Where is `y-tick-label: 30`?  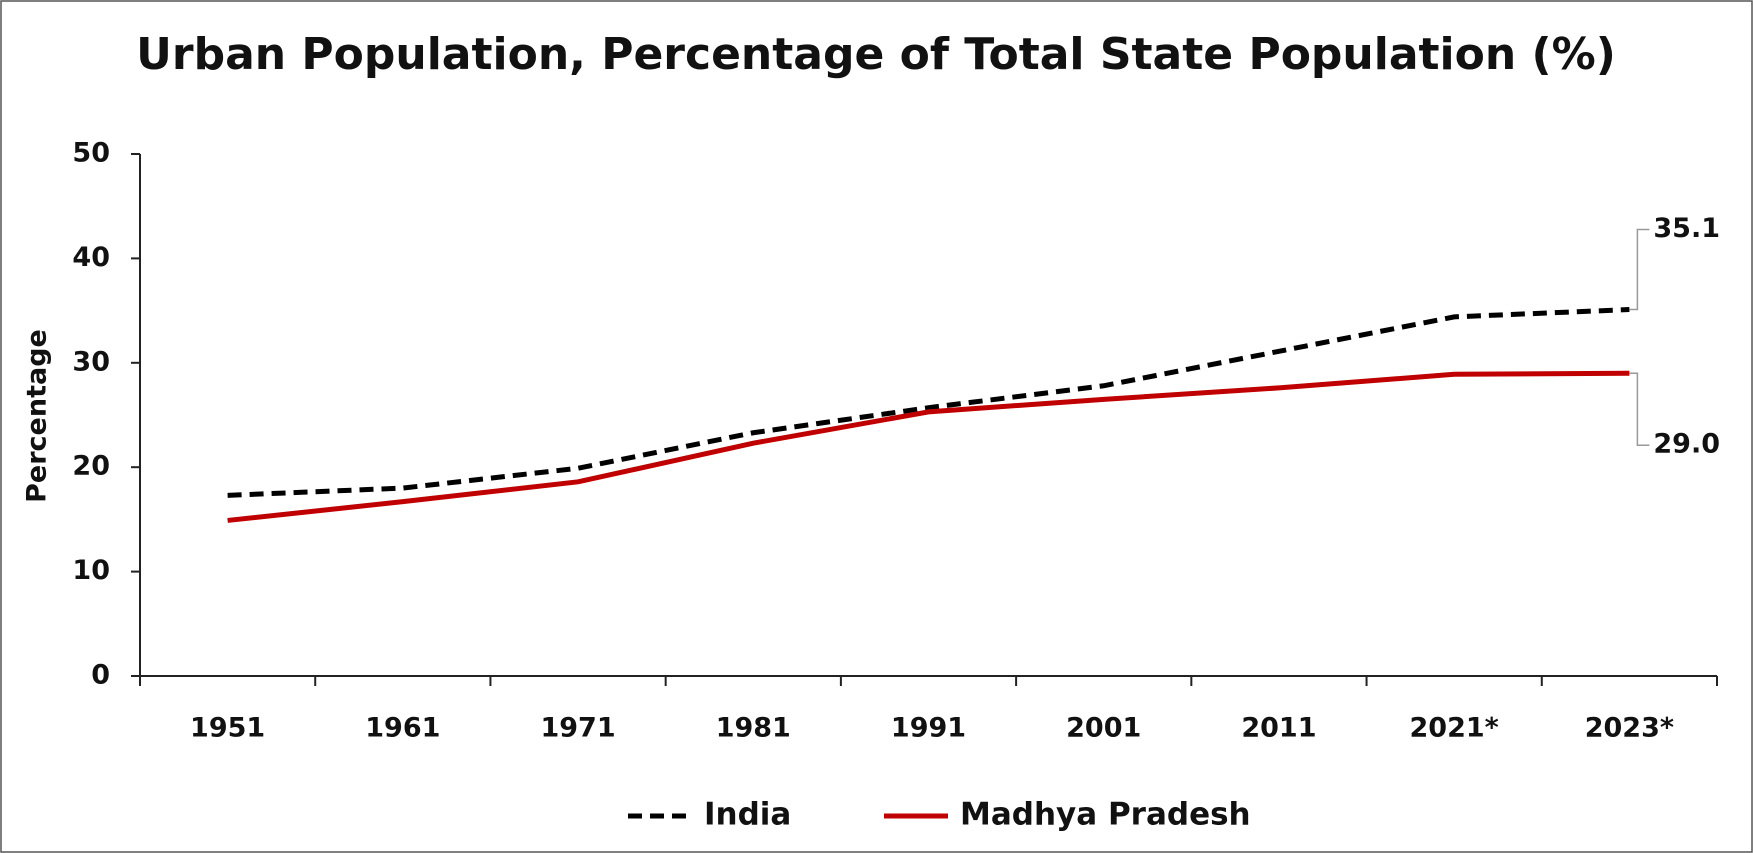
y-tick-label: 30 is located at coordinates (91, 361).